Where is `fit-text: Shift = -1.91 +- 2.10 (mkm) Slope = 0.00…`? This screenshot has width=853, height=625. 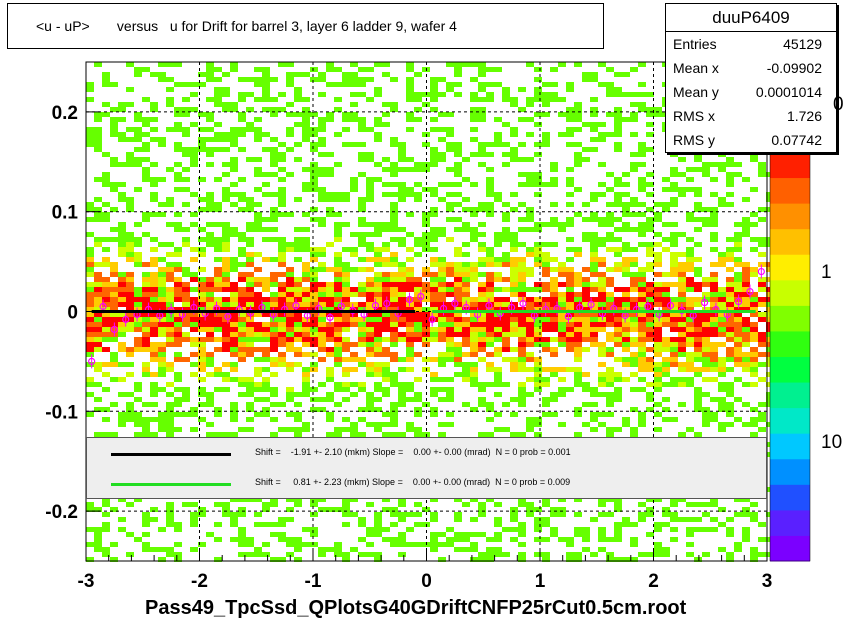
fit-text: Shift = -1.91 +- 2.10 (mkm) Slope = 0.00… is located at coordinates (413, 452).